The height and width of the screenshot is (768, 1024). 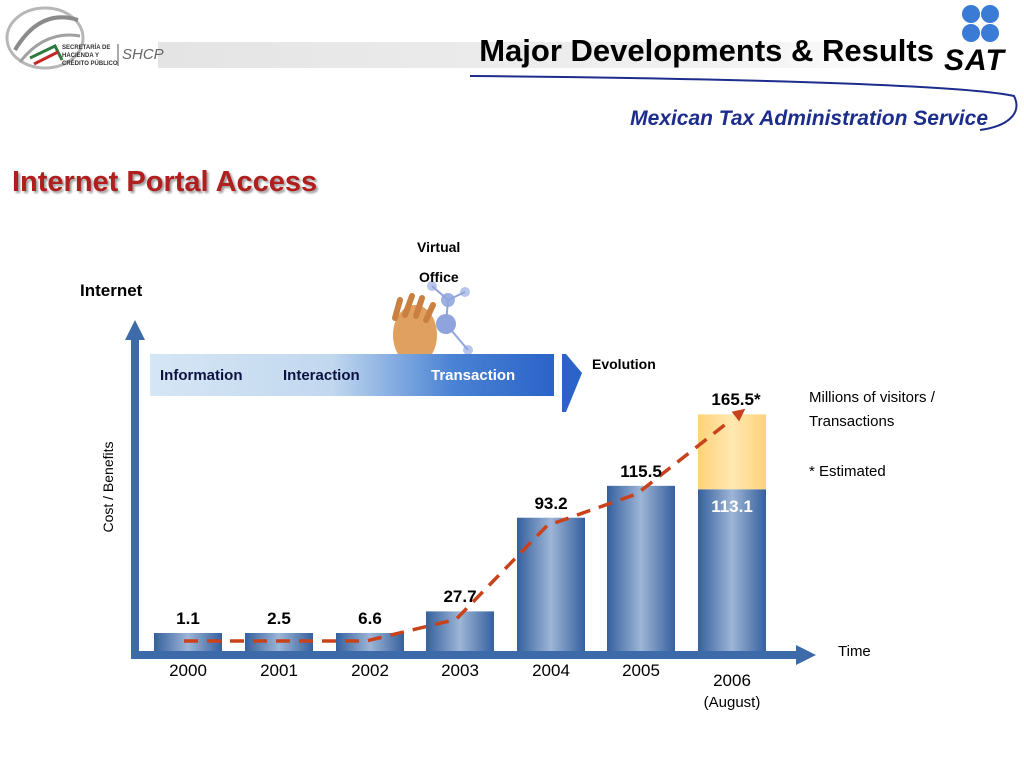 What do you see at coordinates (732, 452) in the screenshot?
I see `bar-estimate-2006` at bounding box center [732, 452].